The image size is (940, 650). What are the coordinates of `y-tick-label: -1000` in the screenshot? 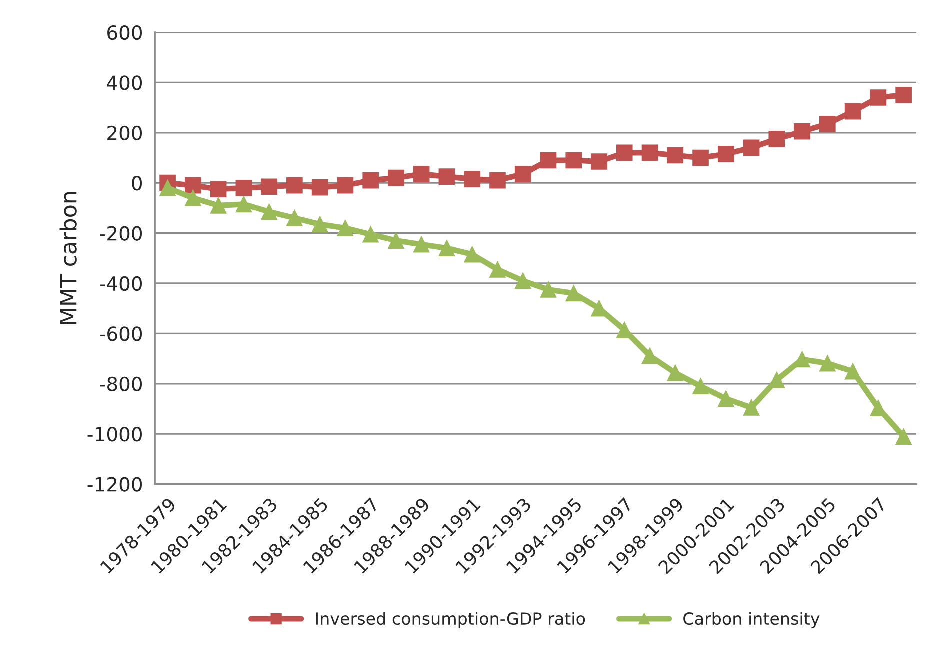 It's located at (115, 434).